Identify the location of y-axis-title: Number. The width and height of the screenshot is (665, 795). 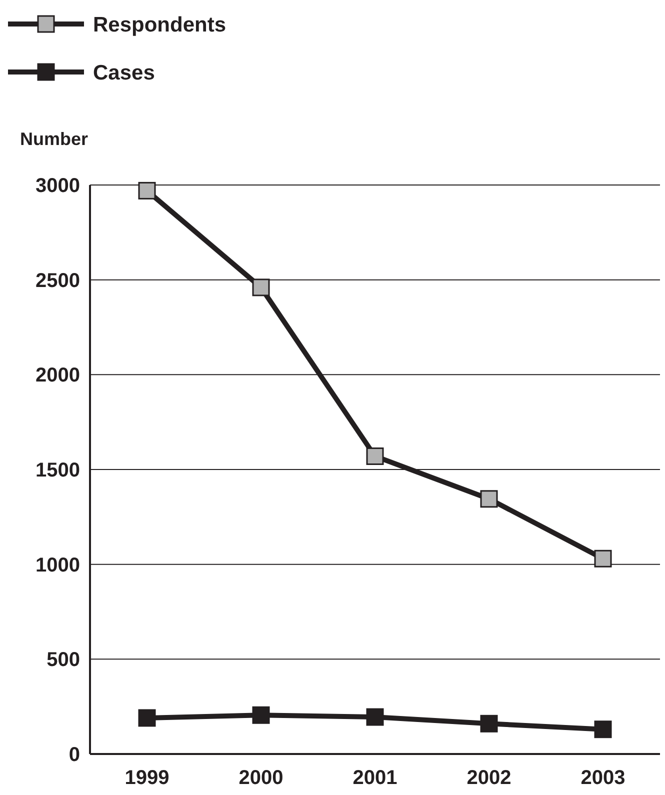
(54, 139).